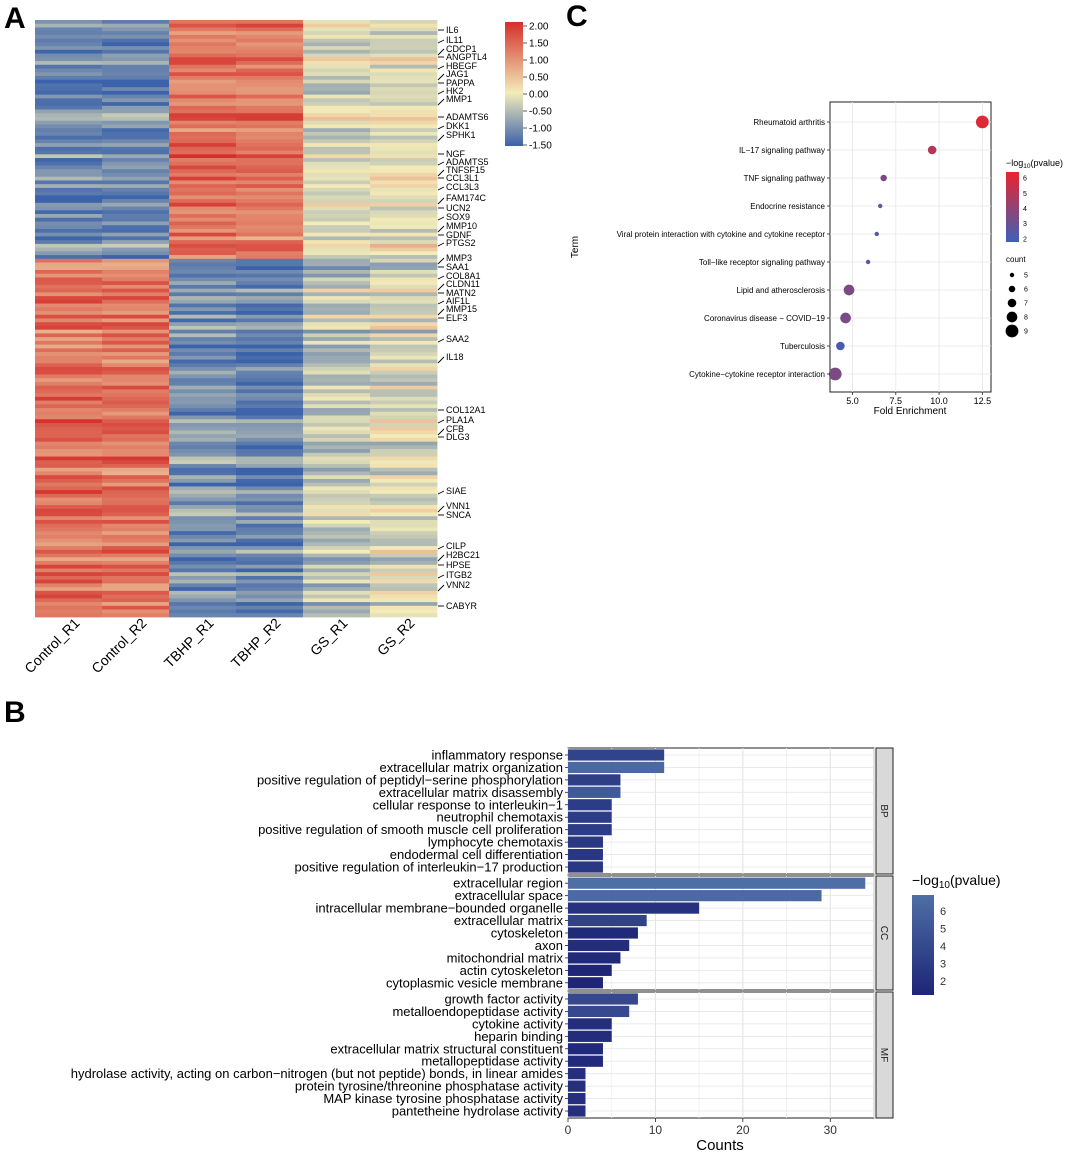 The image size is (1065, 1152). What do you see at coordinates (539, 78) in the screenshot?
I see `heatmap-legend-tick-label: 0.50` at bounding box center [539, 78].